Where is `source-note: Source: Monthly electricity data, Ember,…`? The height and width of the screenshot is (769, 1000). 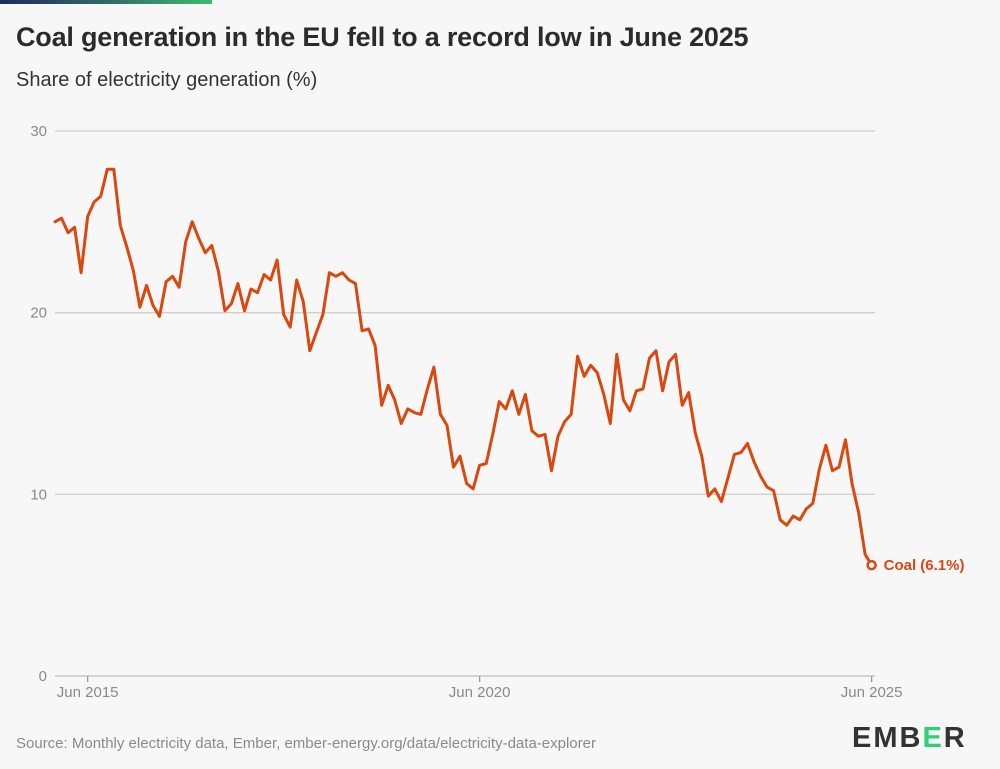 source-note: Source: Monthly electricity data, Ember,… is located at coordinates (306, 743).